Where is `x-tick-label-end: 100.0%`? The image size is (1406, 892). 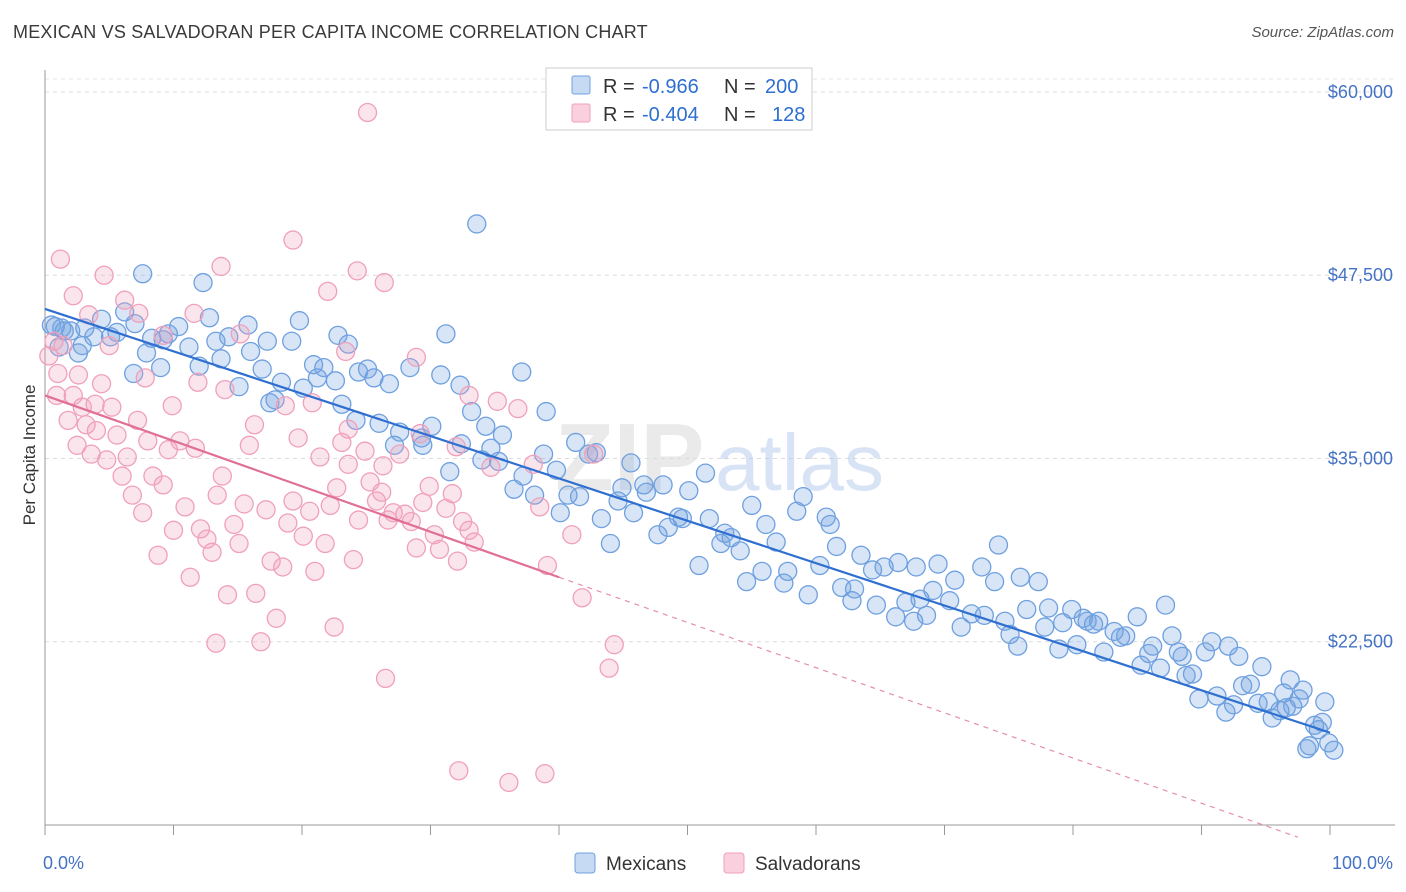 x-tick-label-end: 100.0% is located at coordinates (1362, 863).